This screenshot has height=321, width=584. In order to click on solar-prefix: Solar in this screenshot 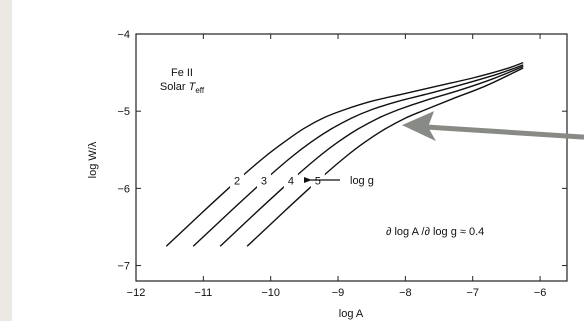, I will do `click(174, 87)`.